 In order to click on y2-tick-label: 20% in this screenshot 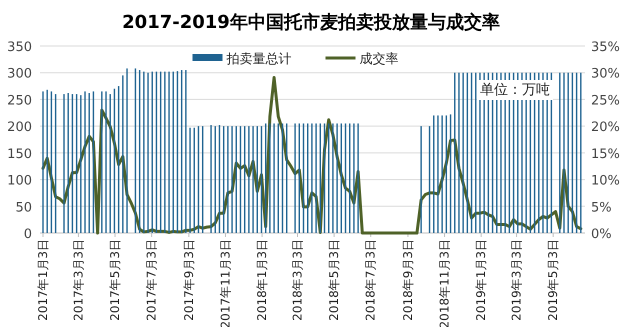, I will do `click(605, 128)`.